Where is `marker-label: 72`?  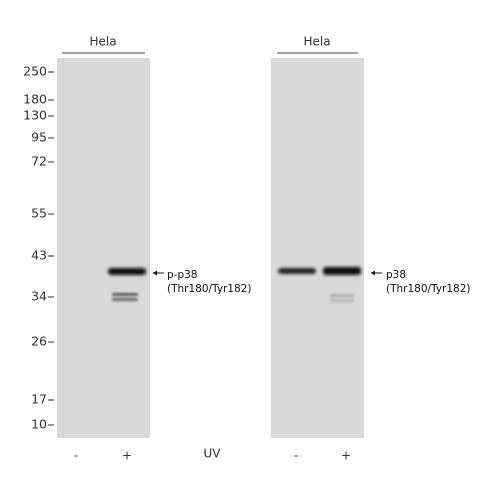
marker-label: 72 is located at coordinates (39, 161).